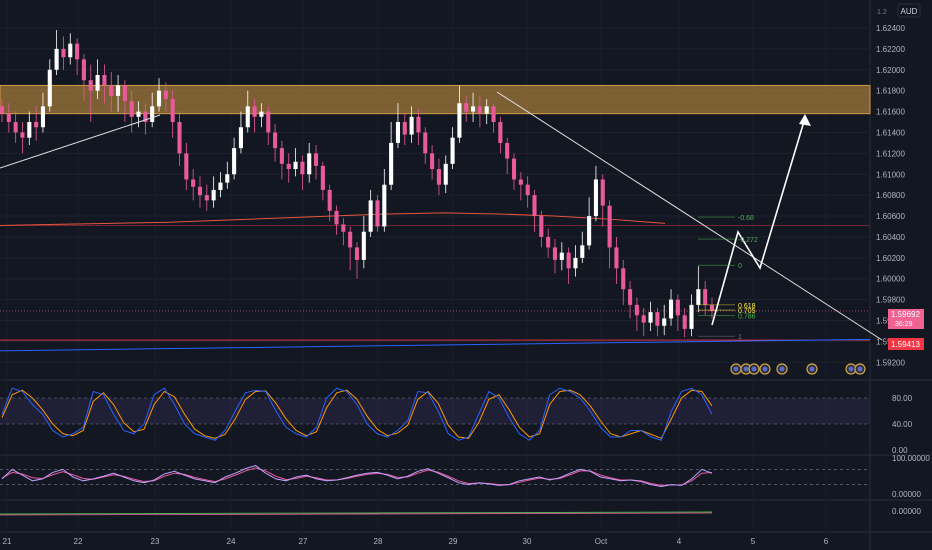  What do you see at coordinates (7, 541) in the screenshot?
I see `time-tick-label: 21` at bounding box center [7, 541].